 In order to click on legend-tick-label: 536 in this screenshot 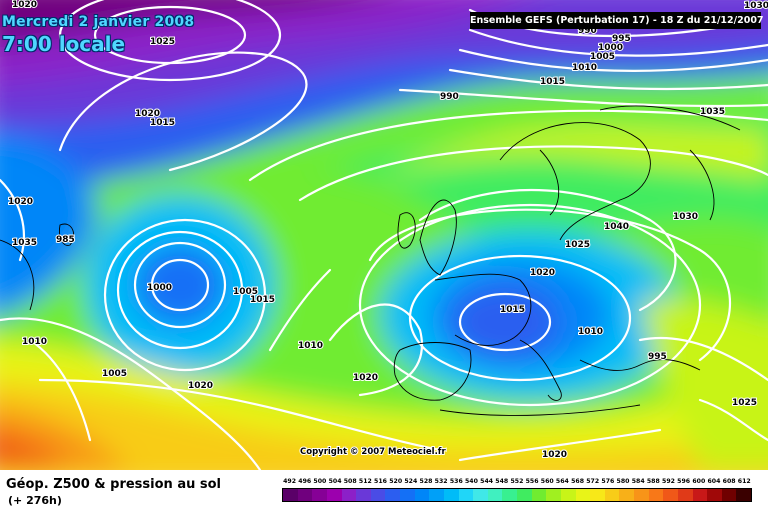, I will do `click(456, 481)`.